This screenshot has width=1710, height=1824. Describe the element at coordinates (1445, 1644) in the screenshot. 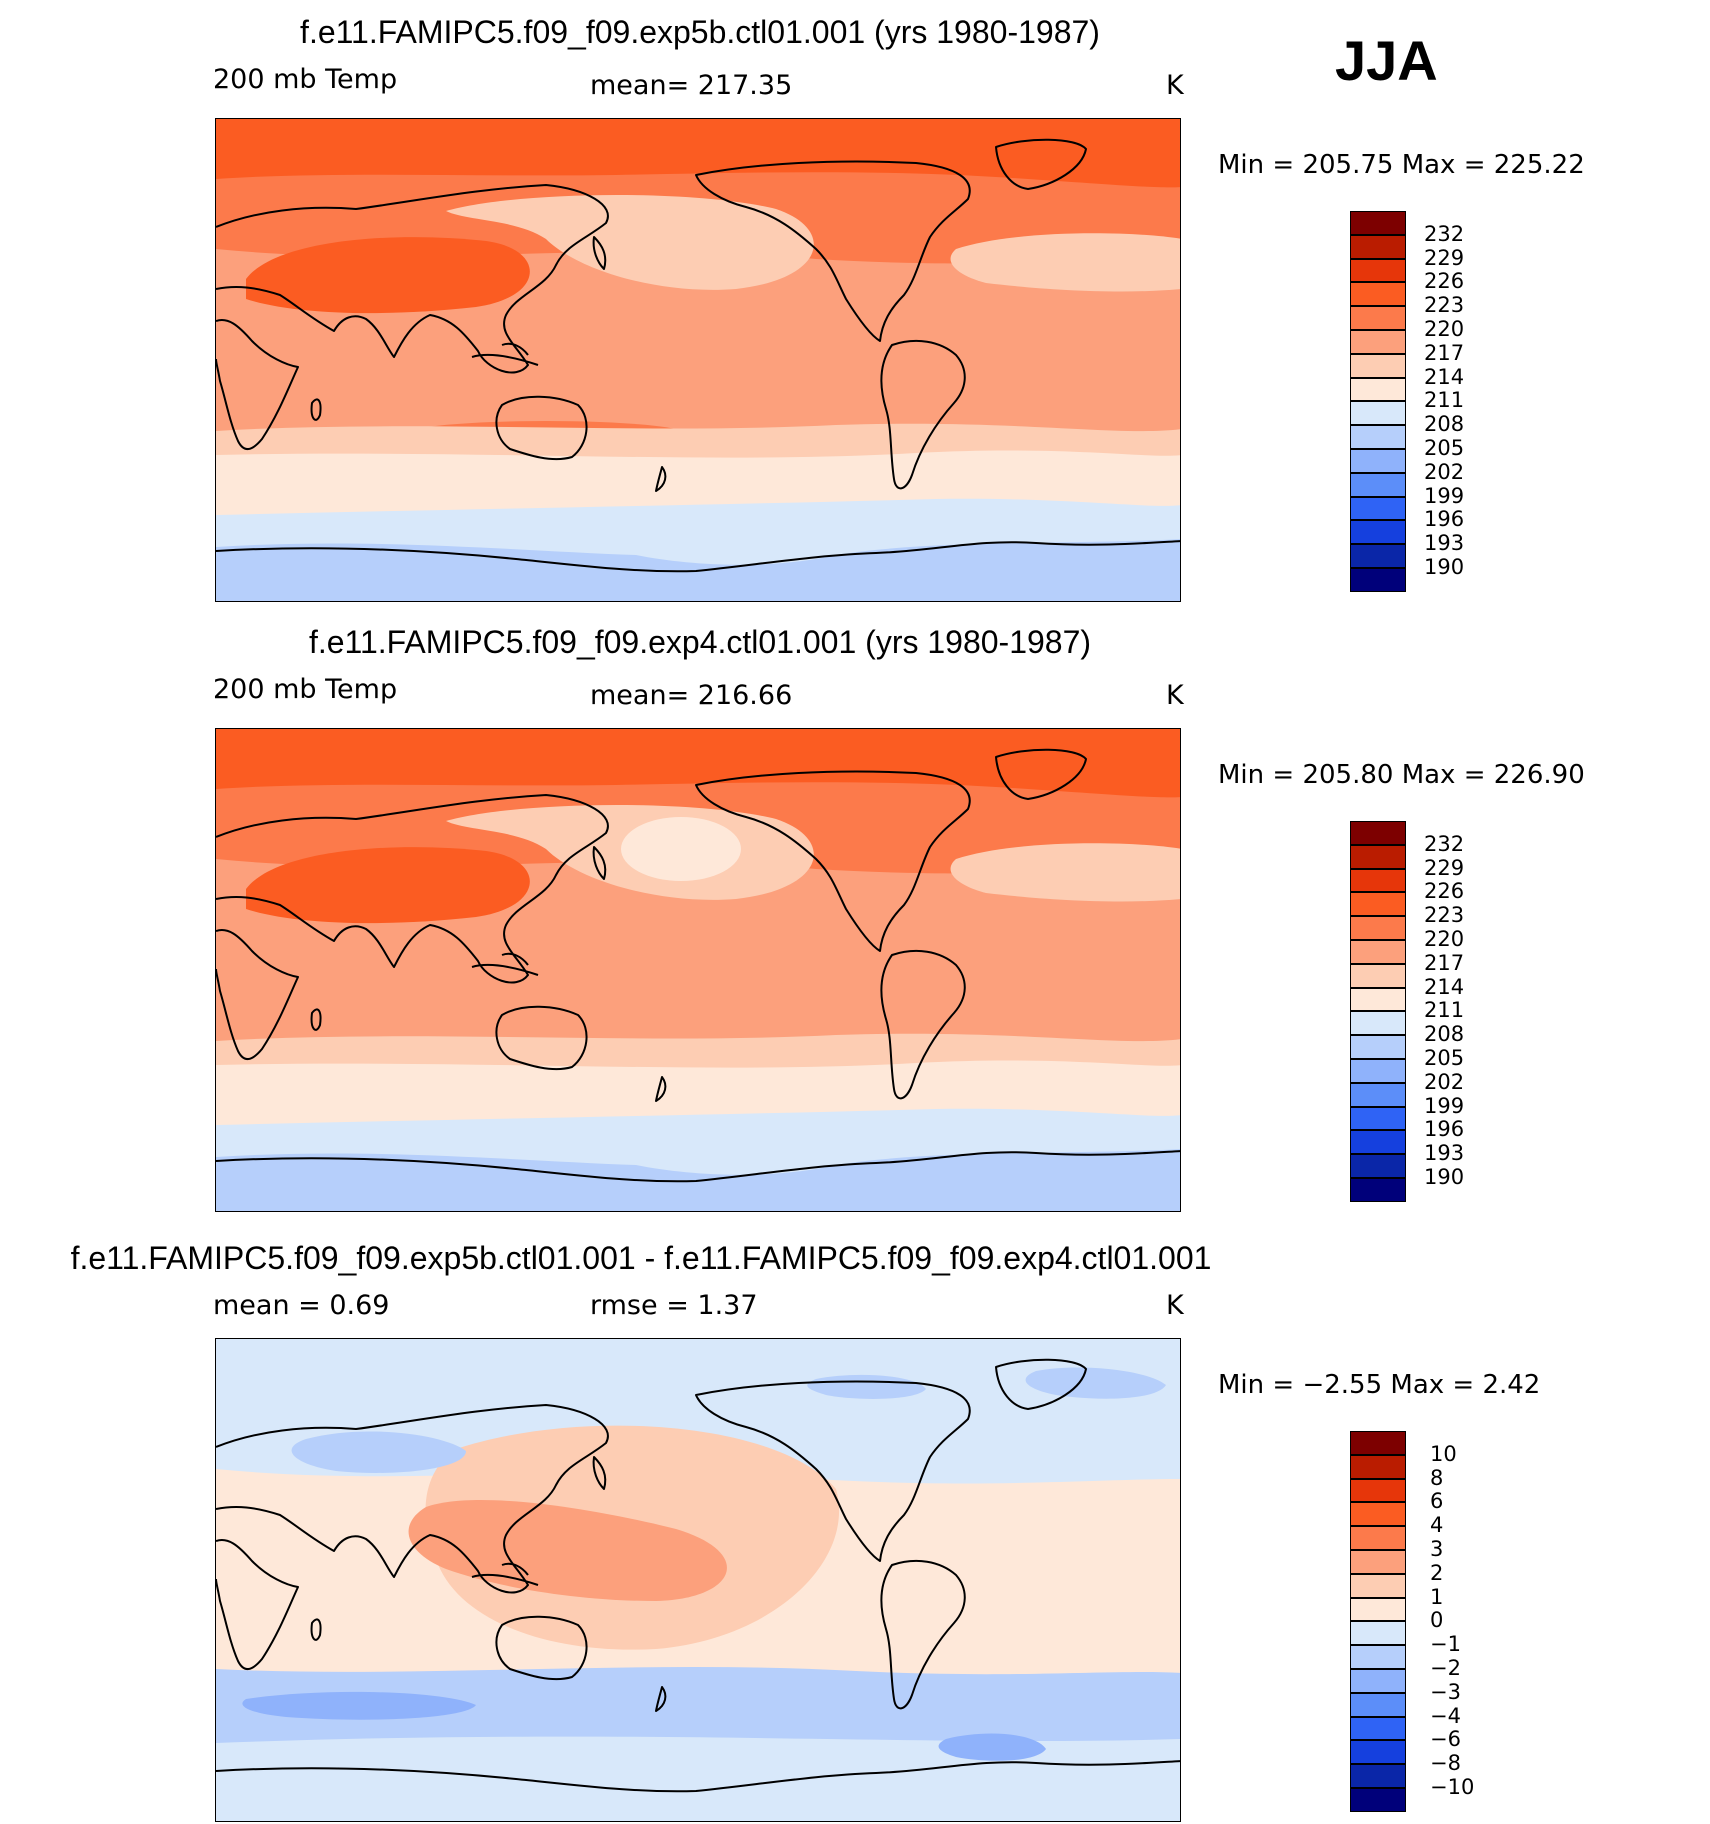

I see `colorbar-tick-label: −1` at that location.